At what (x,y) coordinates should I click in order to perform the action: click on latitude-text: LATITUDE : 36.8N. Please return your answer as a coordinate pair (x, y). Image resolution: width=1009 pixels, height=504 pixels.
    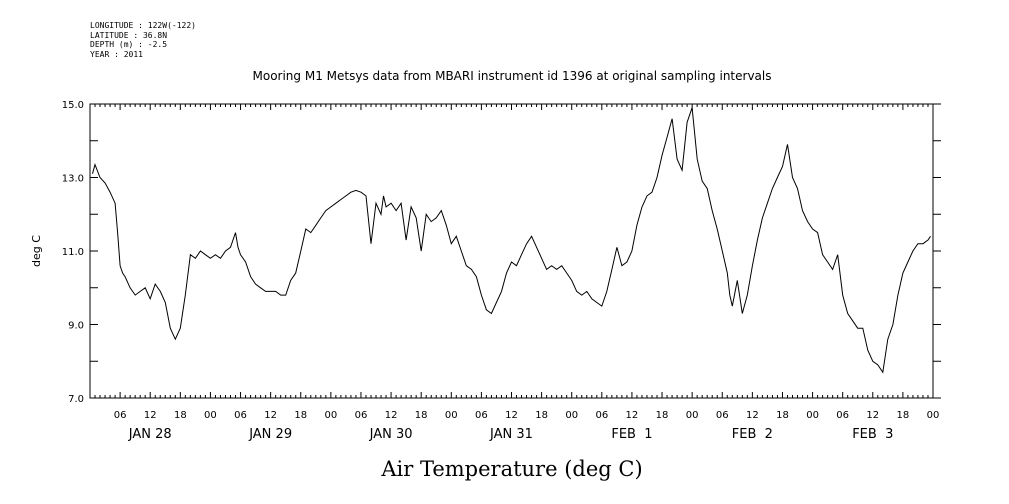
    Looking at the image, I should click on (129, 35).